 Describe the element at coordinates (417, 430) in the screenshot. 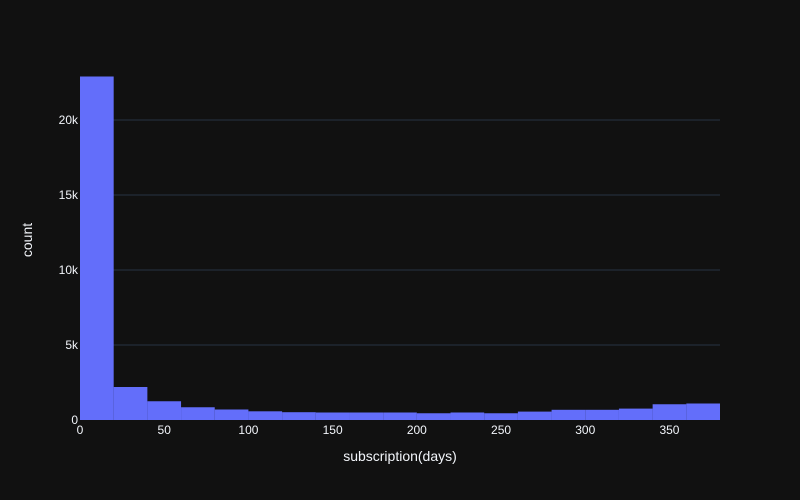

I see `x-tick-label: 200` at that location.